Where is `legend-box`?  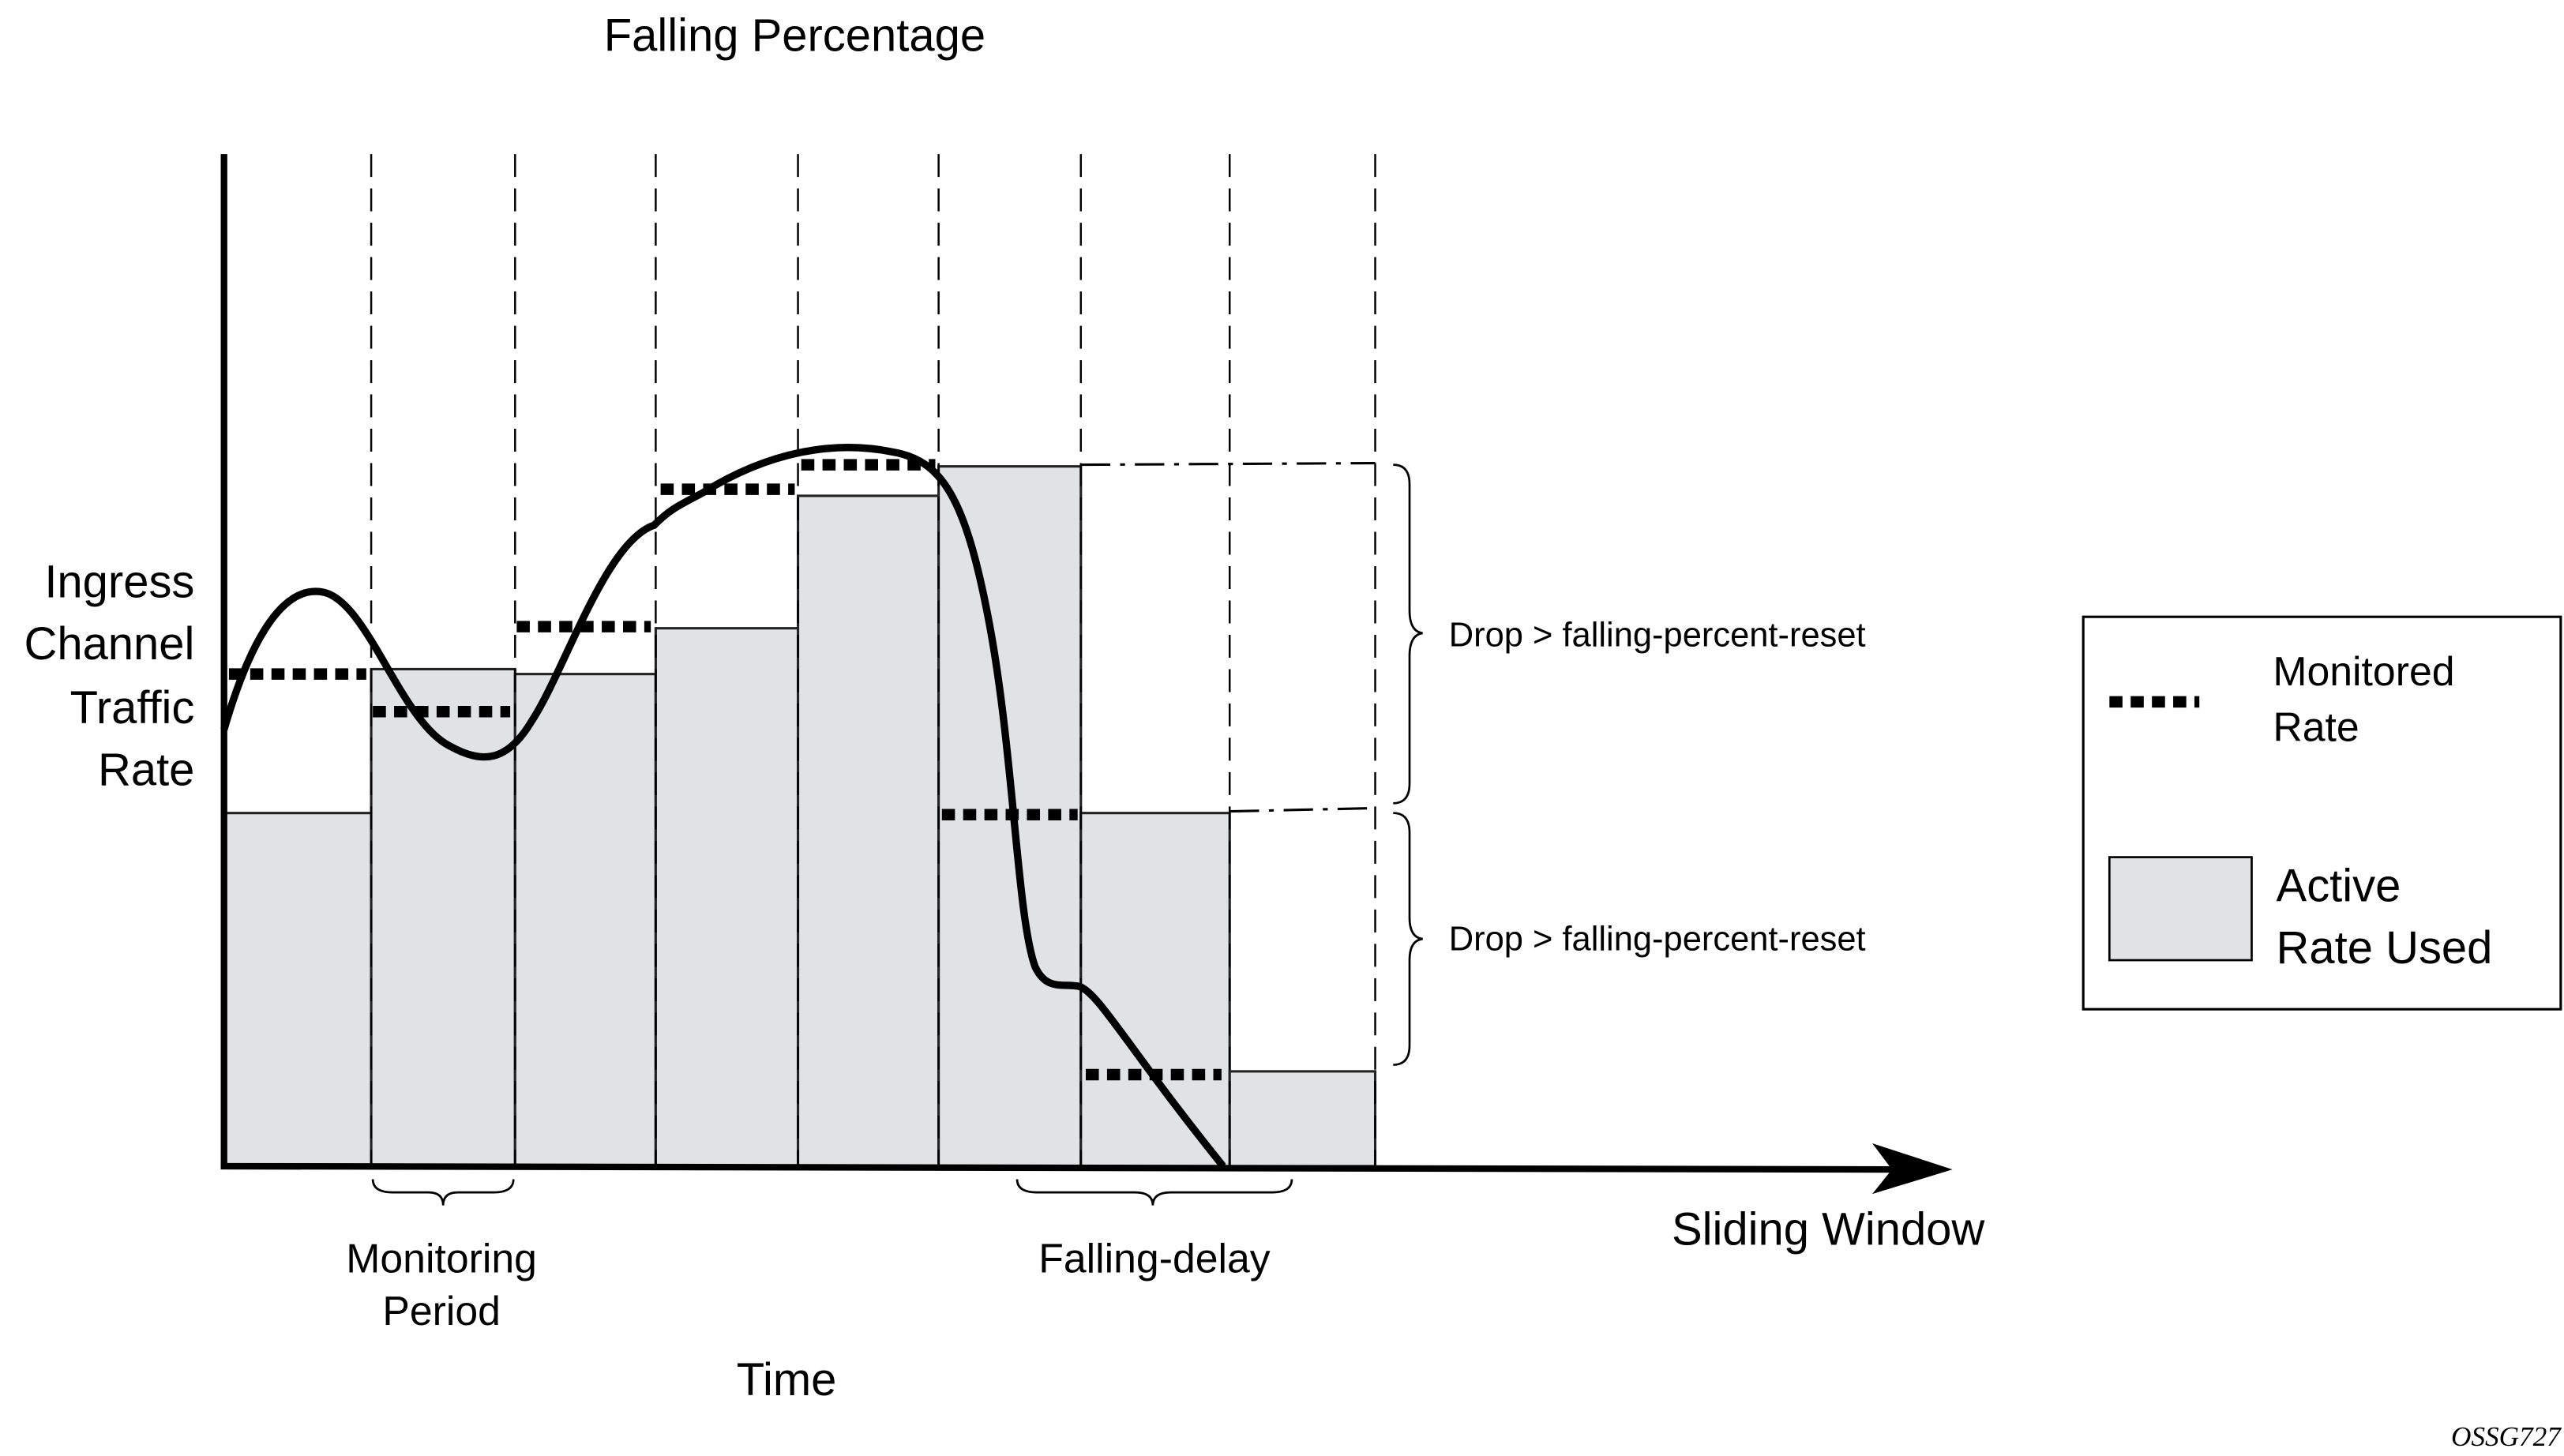
legend-box is located at coordinates (2322, 813).